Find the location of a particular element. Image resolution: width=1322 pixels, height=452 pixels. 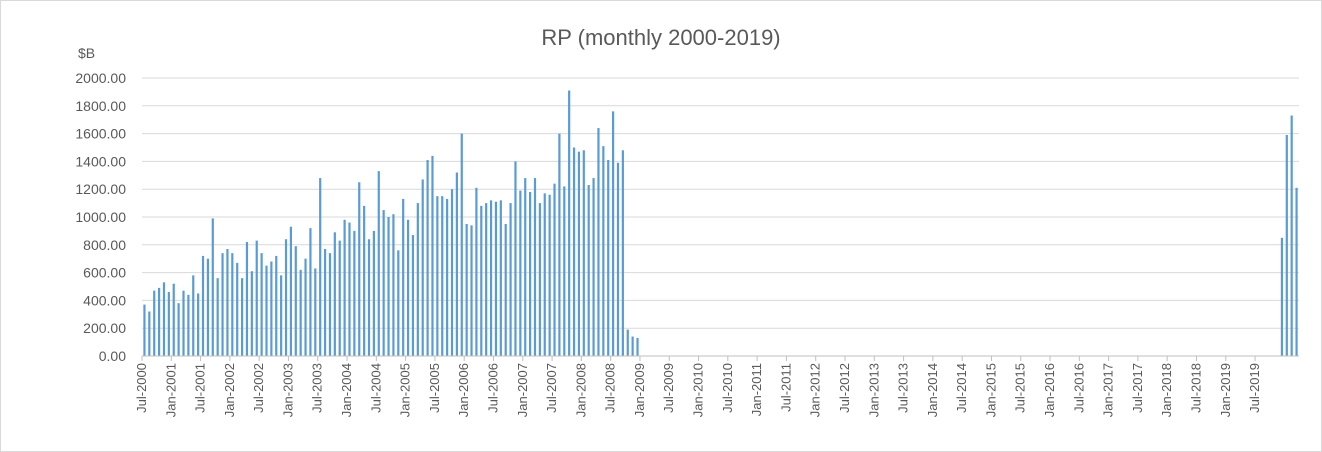

x-tick-label: Jan-2012 is located at coordinates (815, 390).